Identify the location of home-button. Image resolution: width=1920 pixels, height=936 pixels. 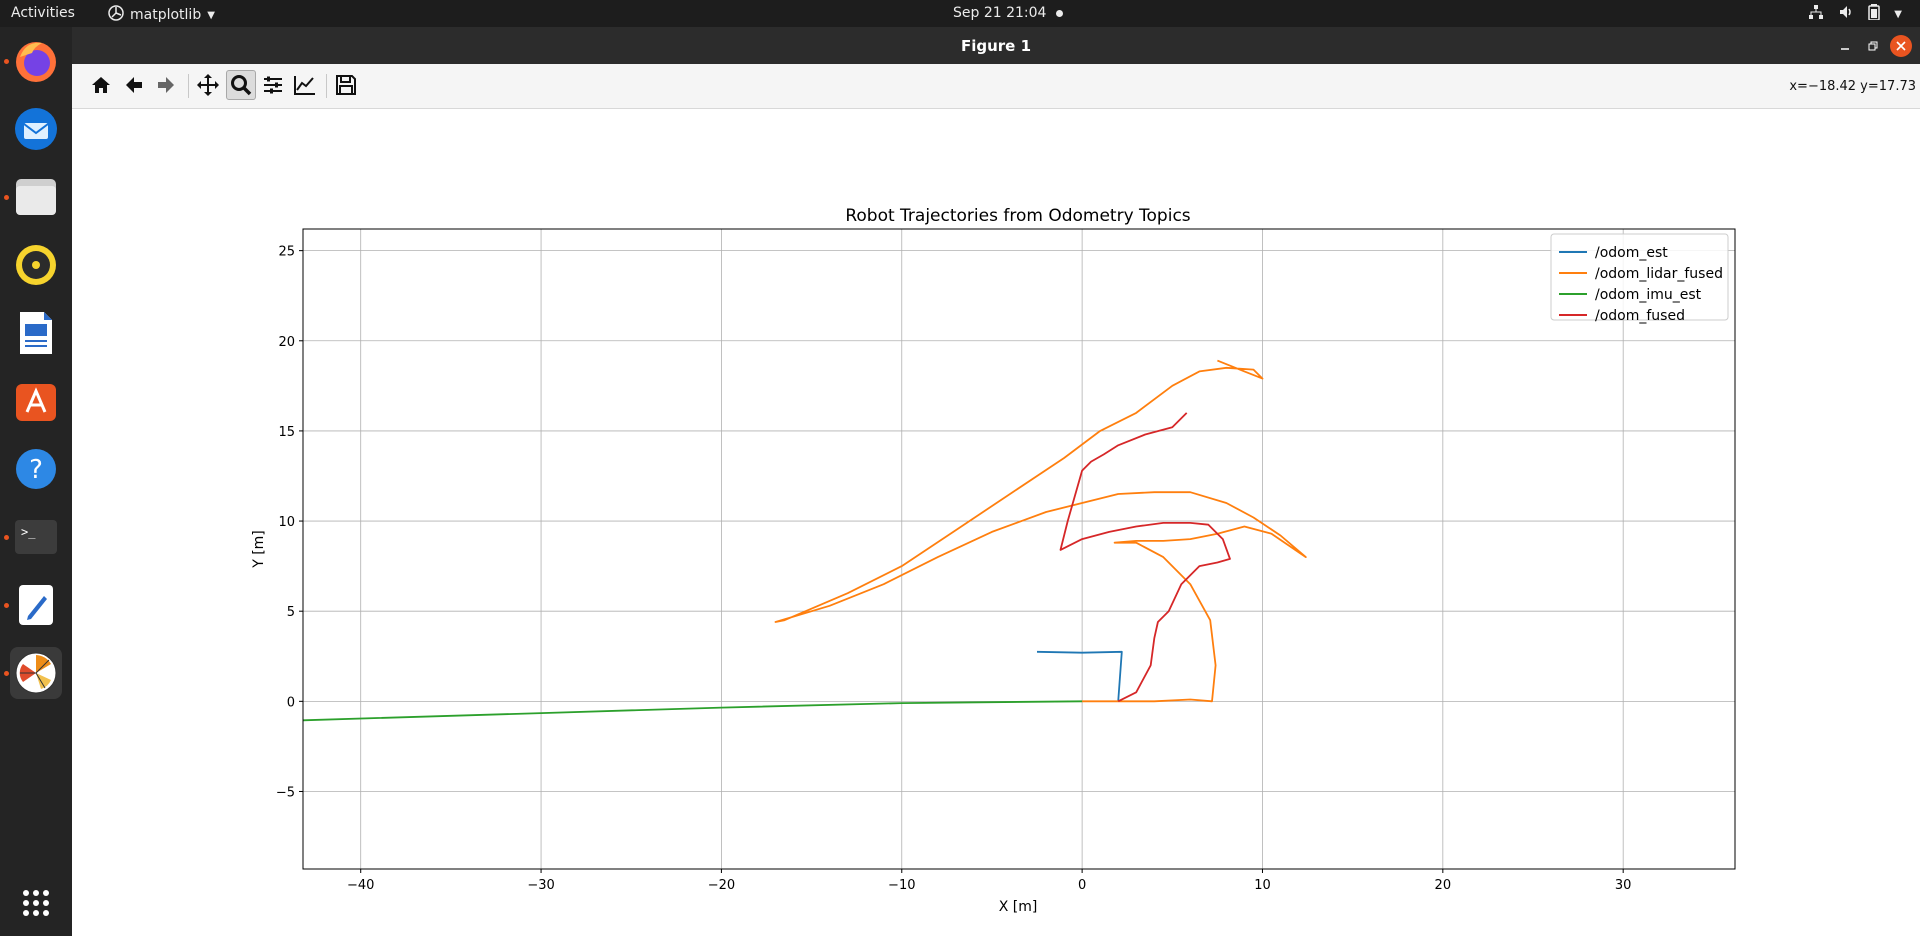
(101, 85).